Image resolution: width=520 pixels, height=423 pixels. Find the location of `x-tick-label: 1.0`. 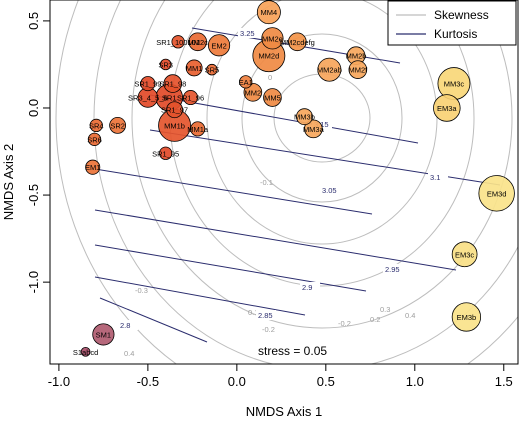

x-tick-label: 1.0 is located at coordinates (415, 381).